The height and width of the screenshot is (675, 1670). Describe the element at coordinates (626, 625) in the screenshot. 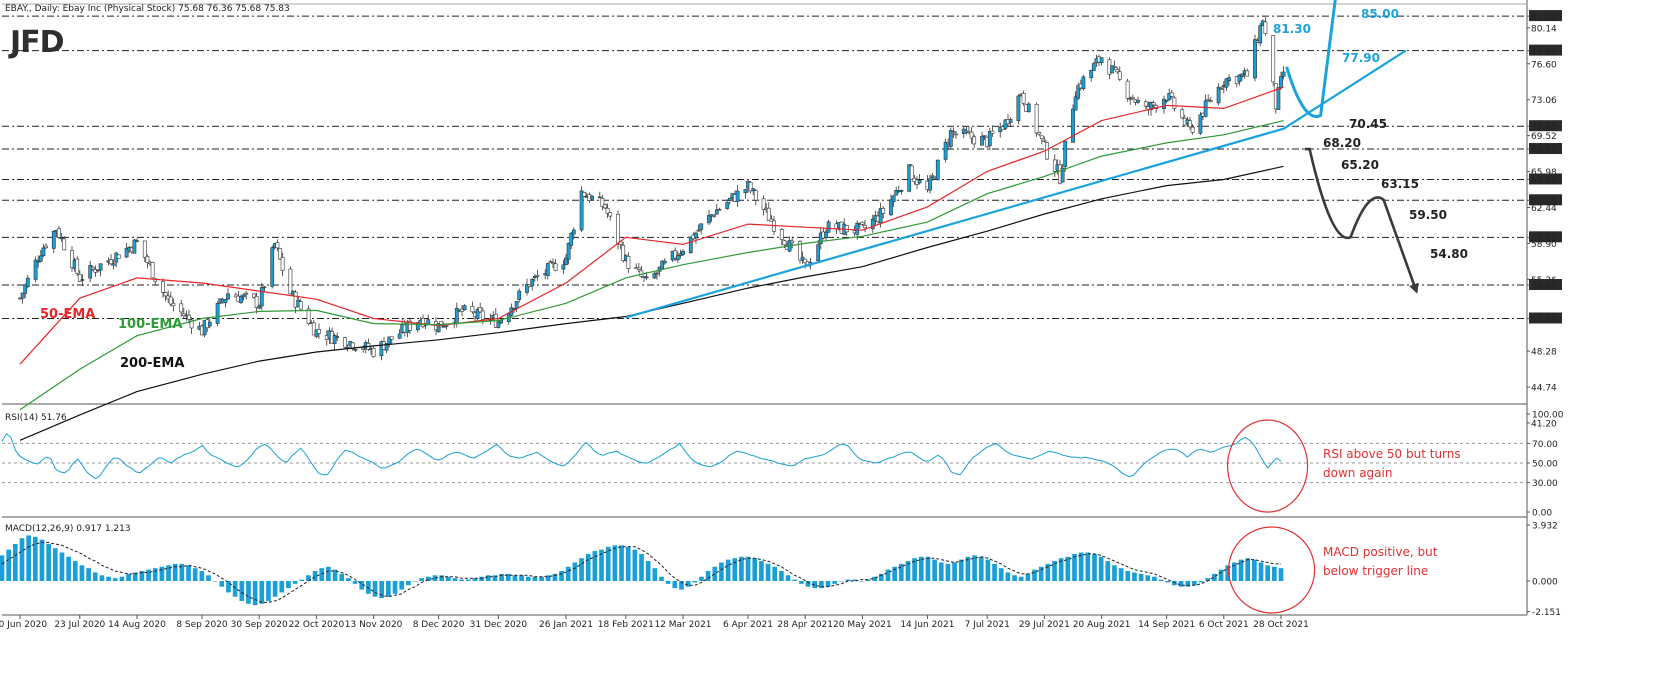

I see `x-axis-label: 18 Feb 2021` at that location.